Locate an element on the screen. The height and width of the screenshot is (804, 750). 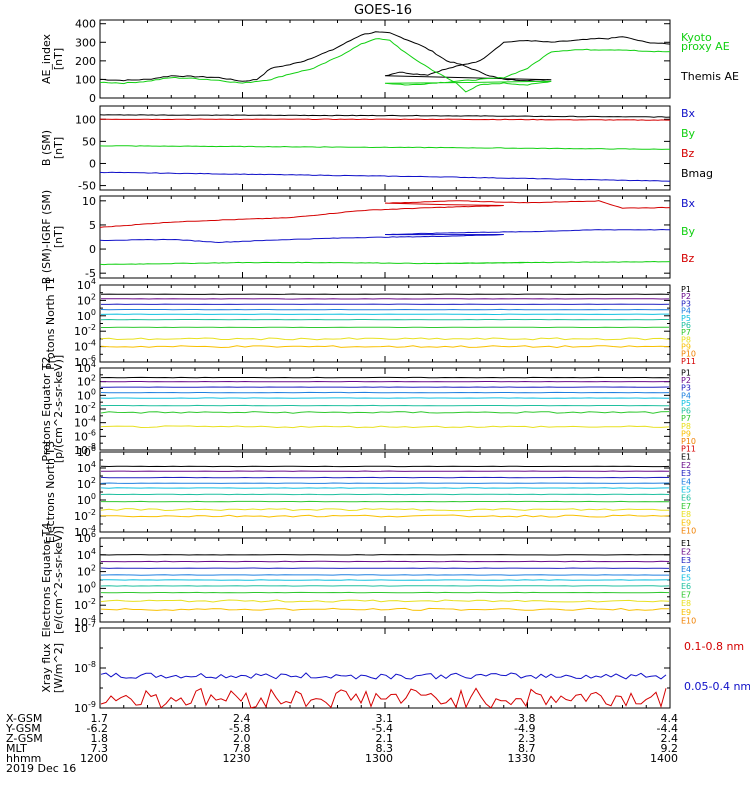
legend-entry: Themis AE is located at coordinates (709, 76).